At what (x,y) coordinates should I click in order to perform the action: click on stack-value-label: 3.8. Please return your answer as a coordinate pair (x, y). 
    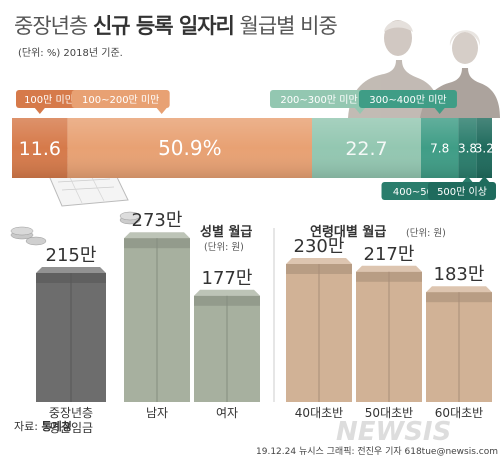
    Looking at the image, I should click on (467, 148).